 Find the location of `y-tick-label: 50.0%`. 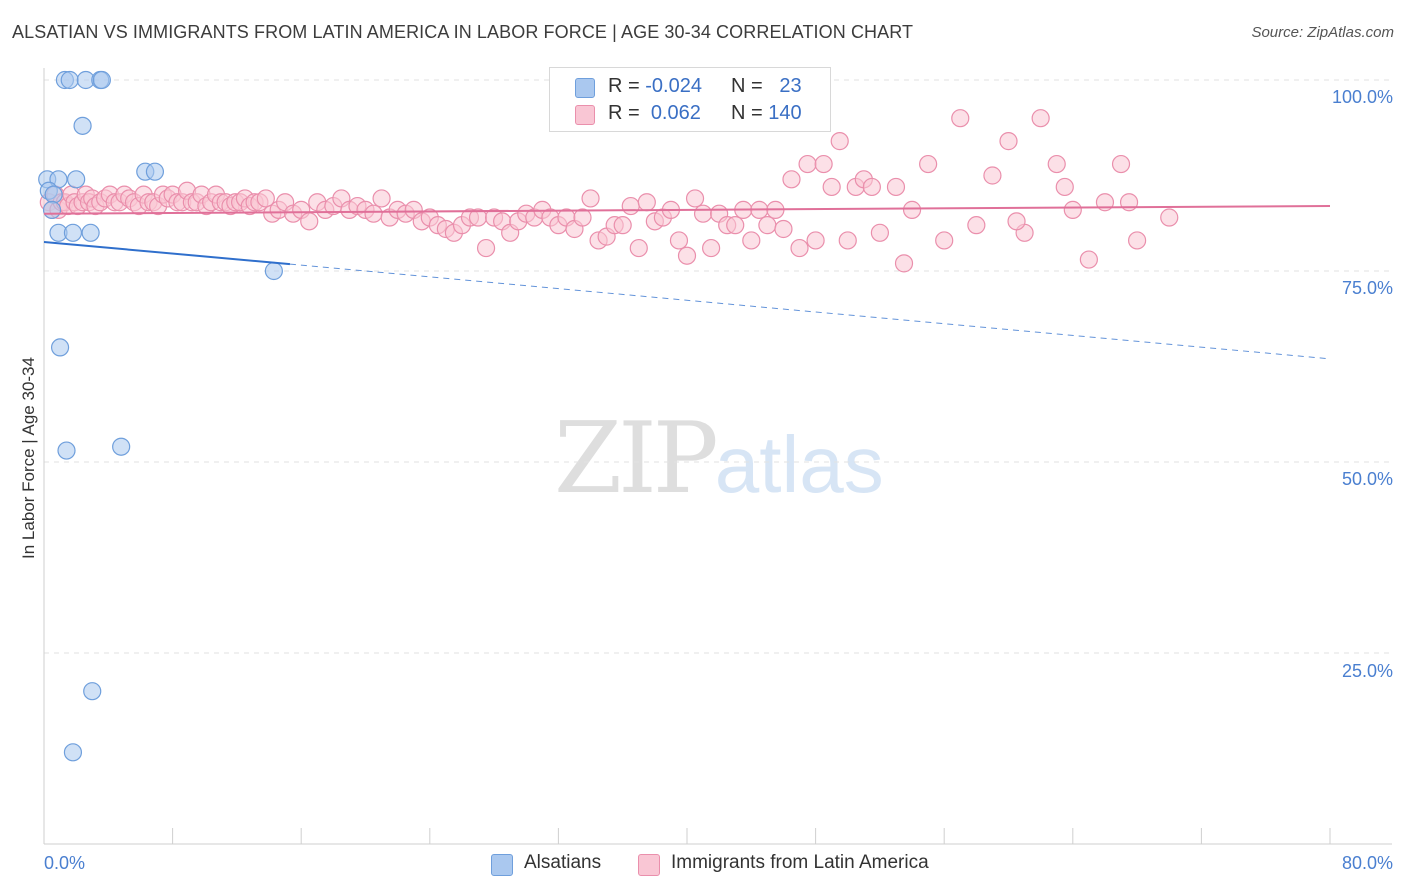

y-tick-label: 50.0% is located at coordinates (1367, 479).